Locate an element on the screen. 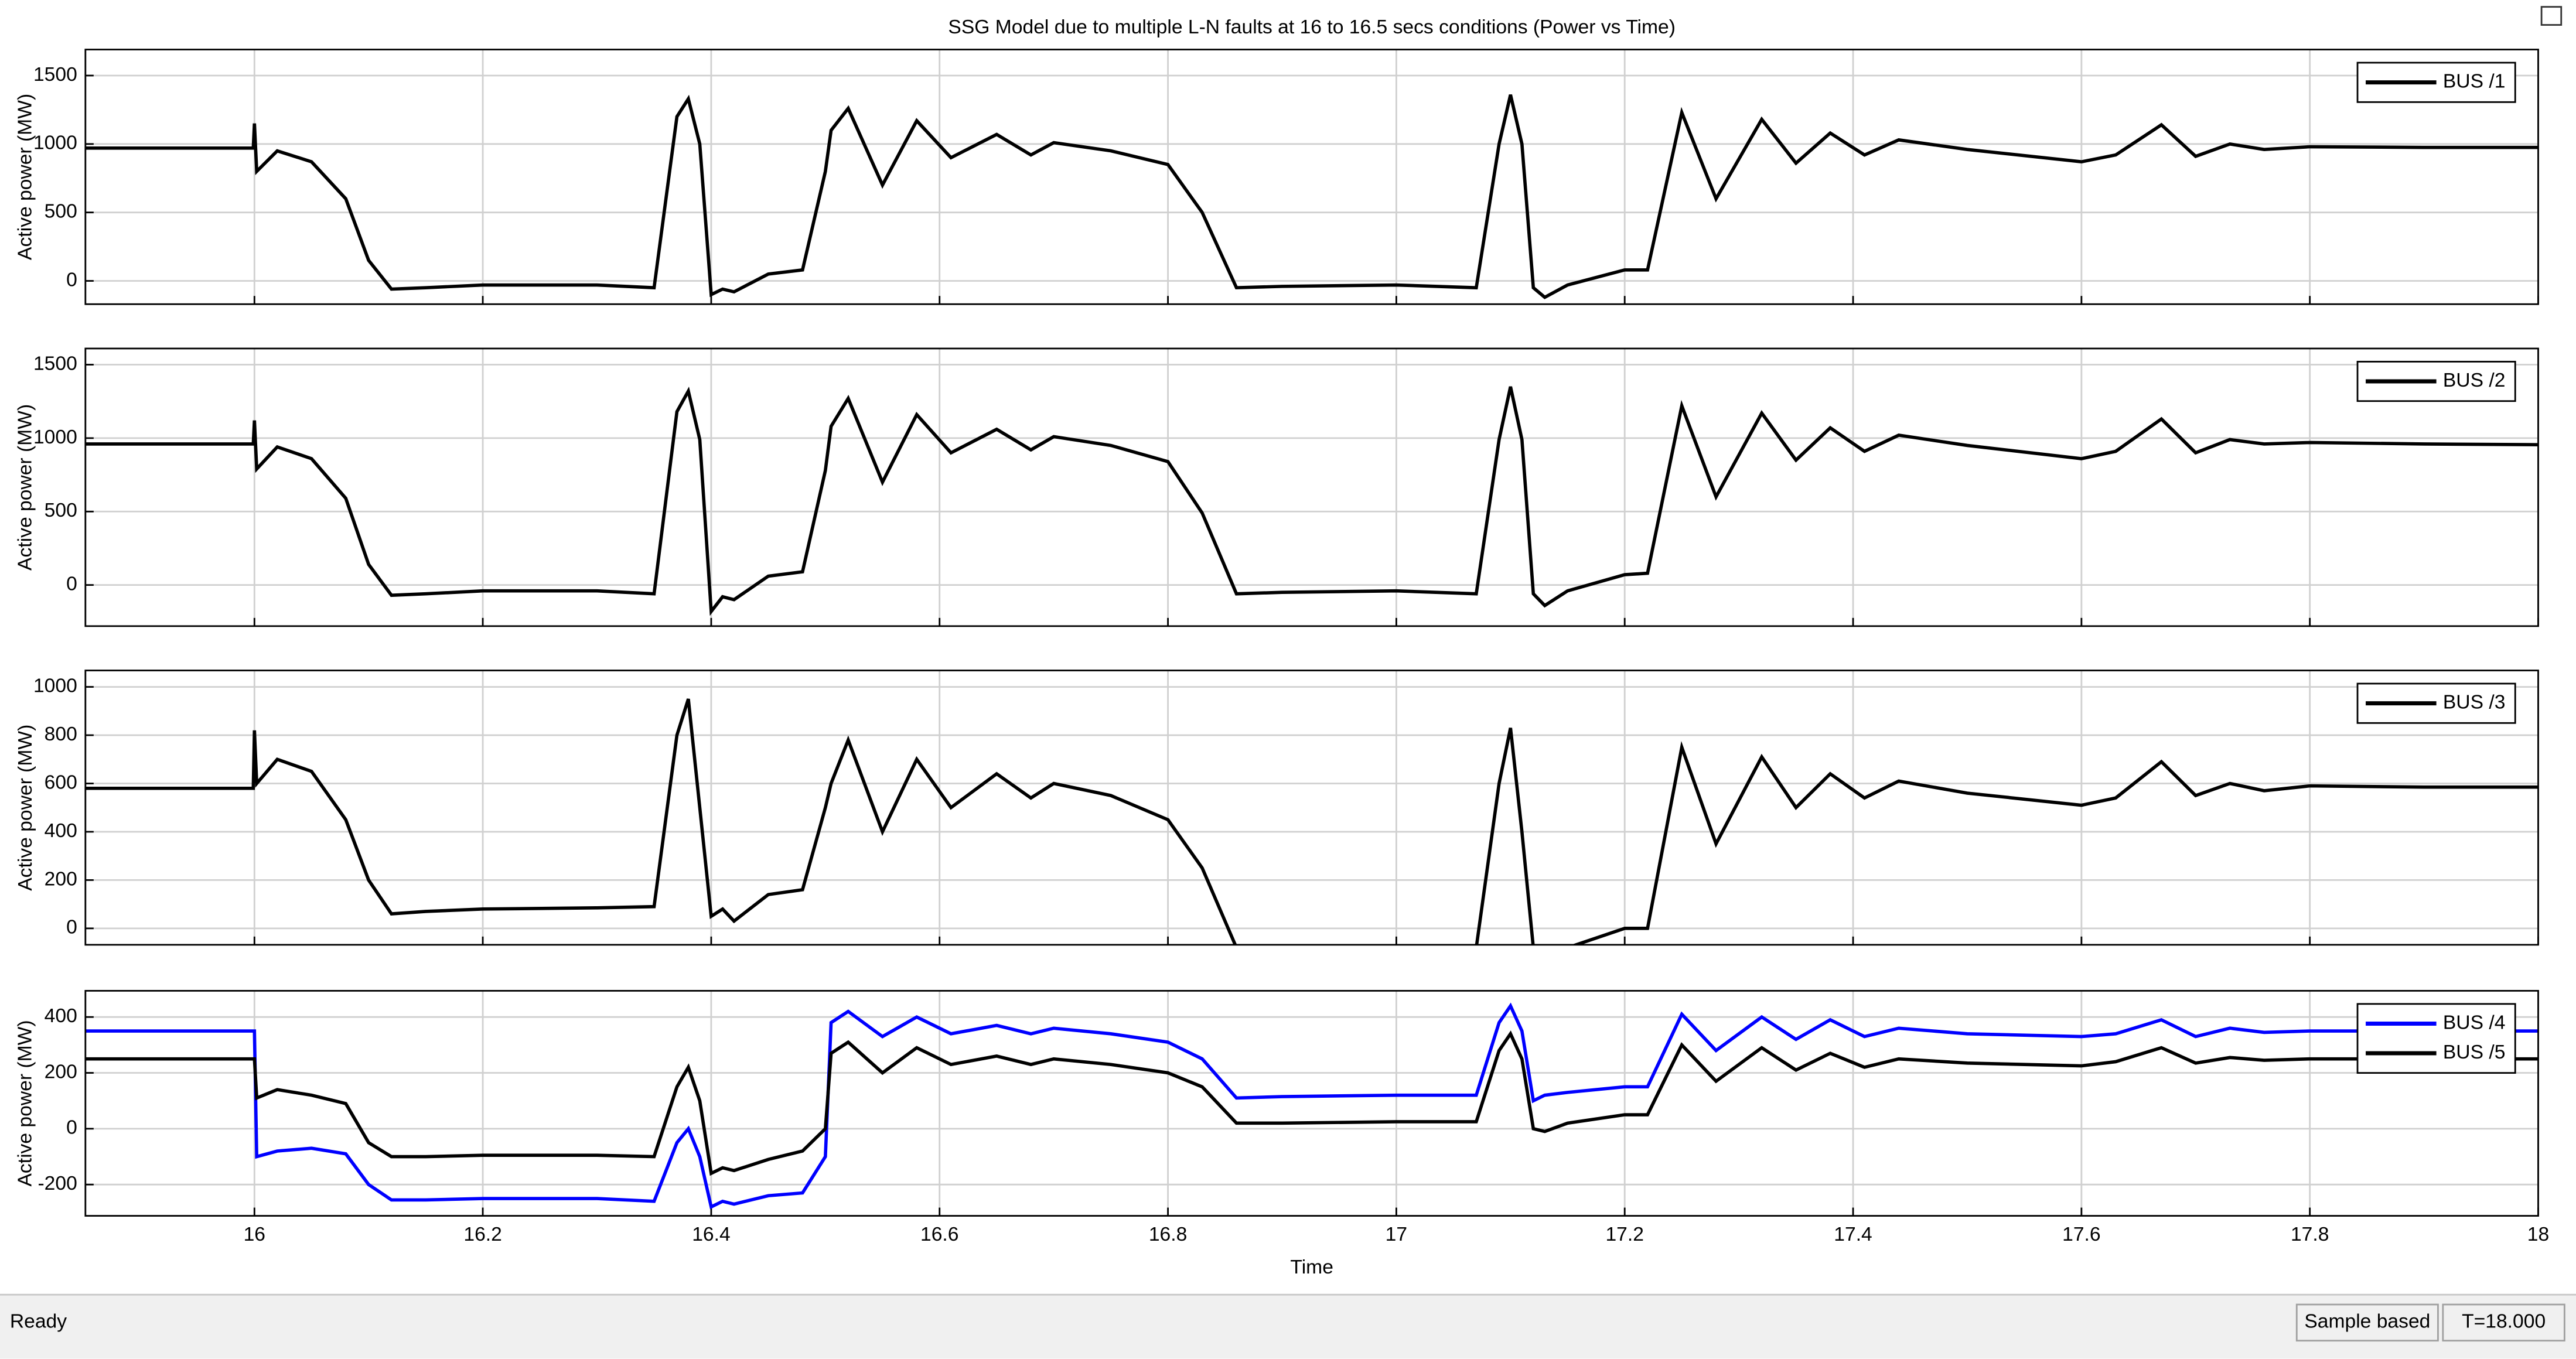 The image size is (2576, 1359). status-text: Ready is located at coordinates (39, 1322).